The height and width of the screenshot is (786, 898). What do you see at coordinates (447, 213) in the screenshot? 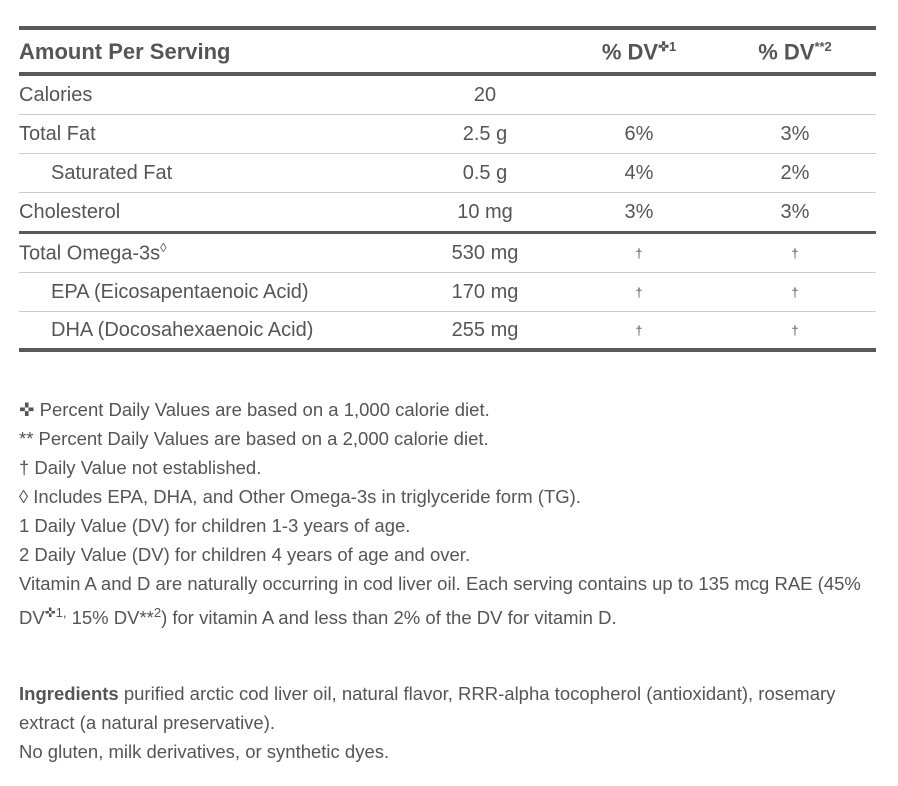
I see `table-row: Cholesterol 10 mg 3% 3%` at bounding box center [447, 213].